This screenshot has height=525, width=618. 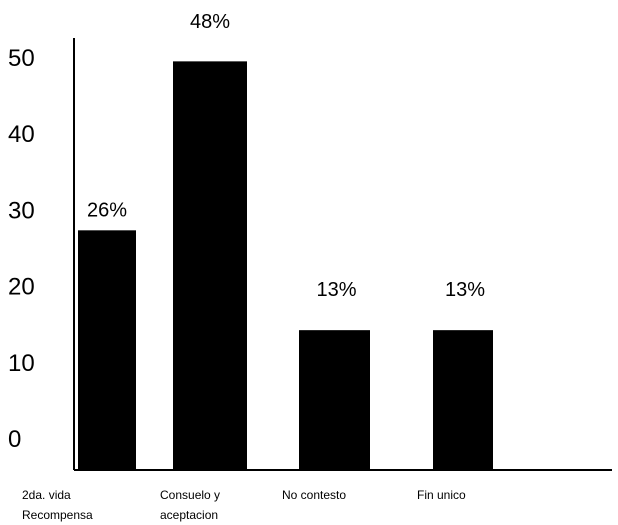 What do you see at coordinates (190, 495) in the screenshot?
I see `category-label: Consuelo y` at bounding box center [190, 495].